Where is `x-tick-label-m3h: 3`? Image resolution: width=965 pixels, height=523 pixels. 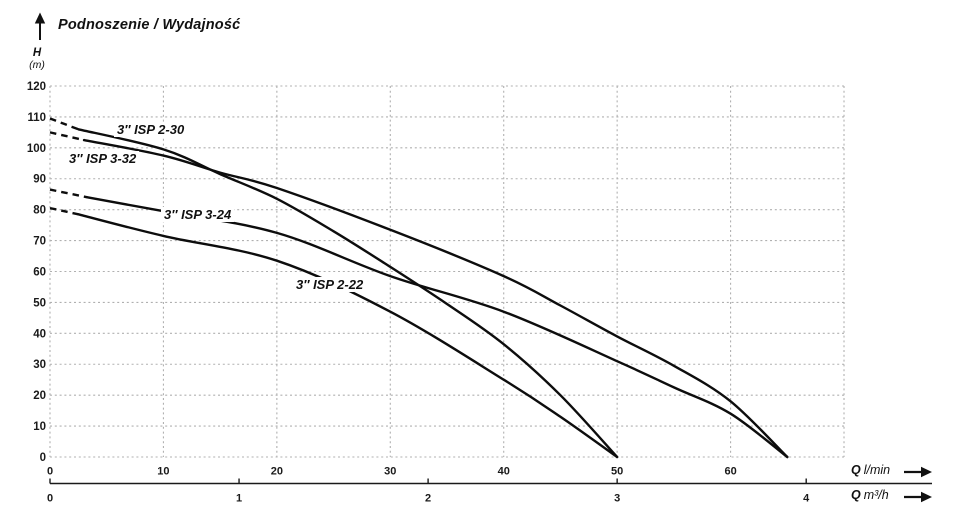 x-tick-label-m3h: 3 is located at coordinates (617, 499).